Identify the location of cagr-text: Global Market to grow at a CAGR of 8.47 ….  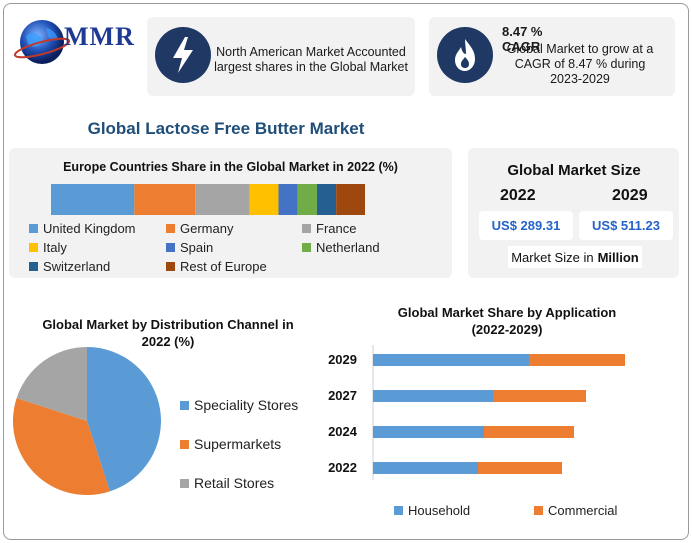
(580, 64).